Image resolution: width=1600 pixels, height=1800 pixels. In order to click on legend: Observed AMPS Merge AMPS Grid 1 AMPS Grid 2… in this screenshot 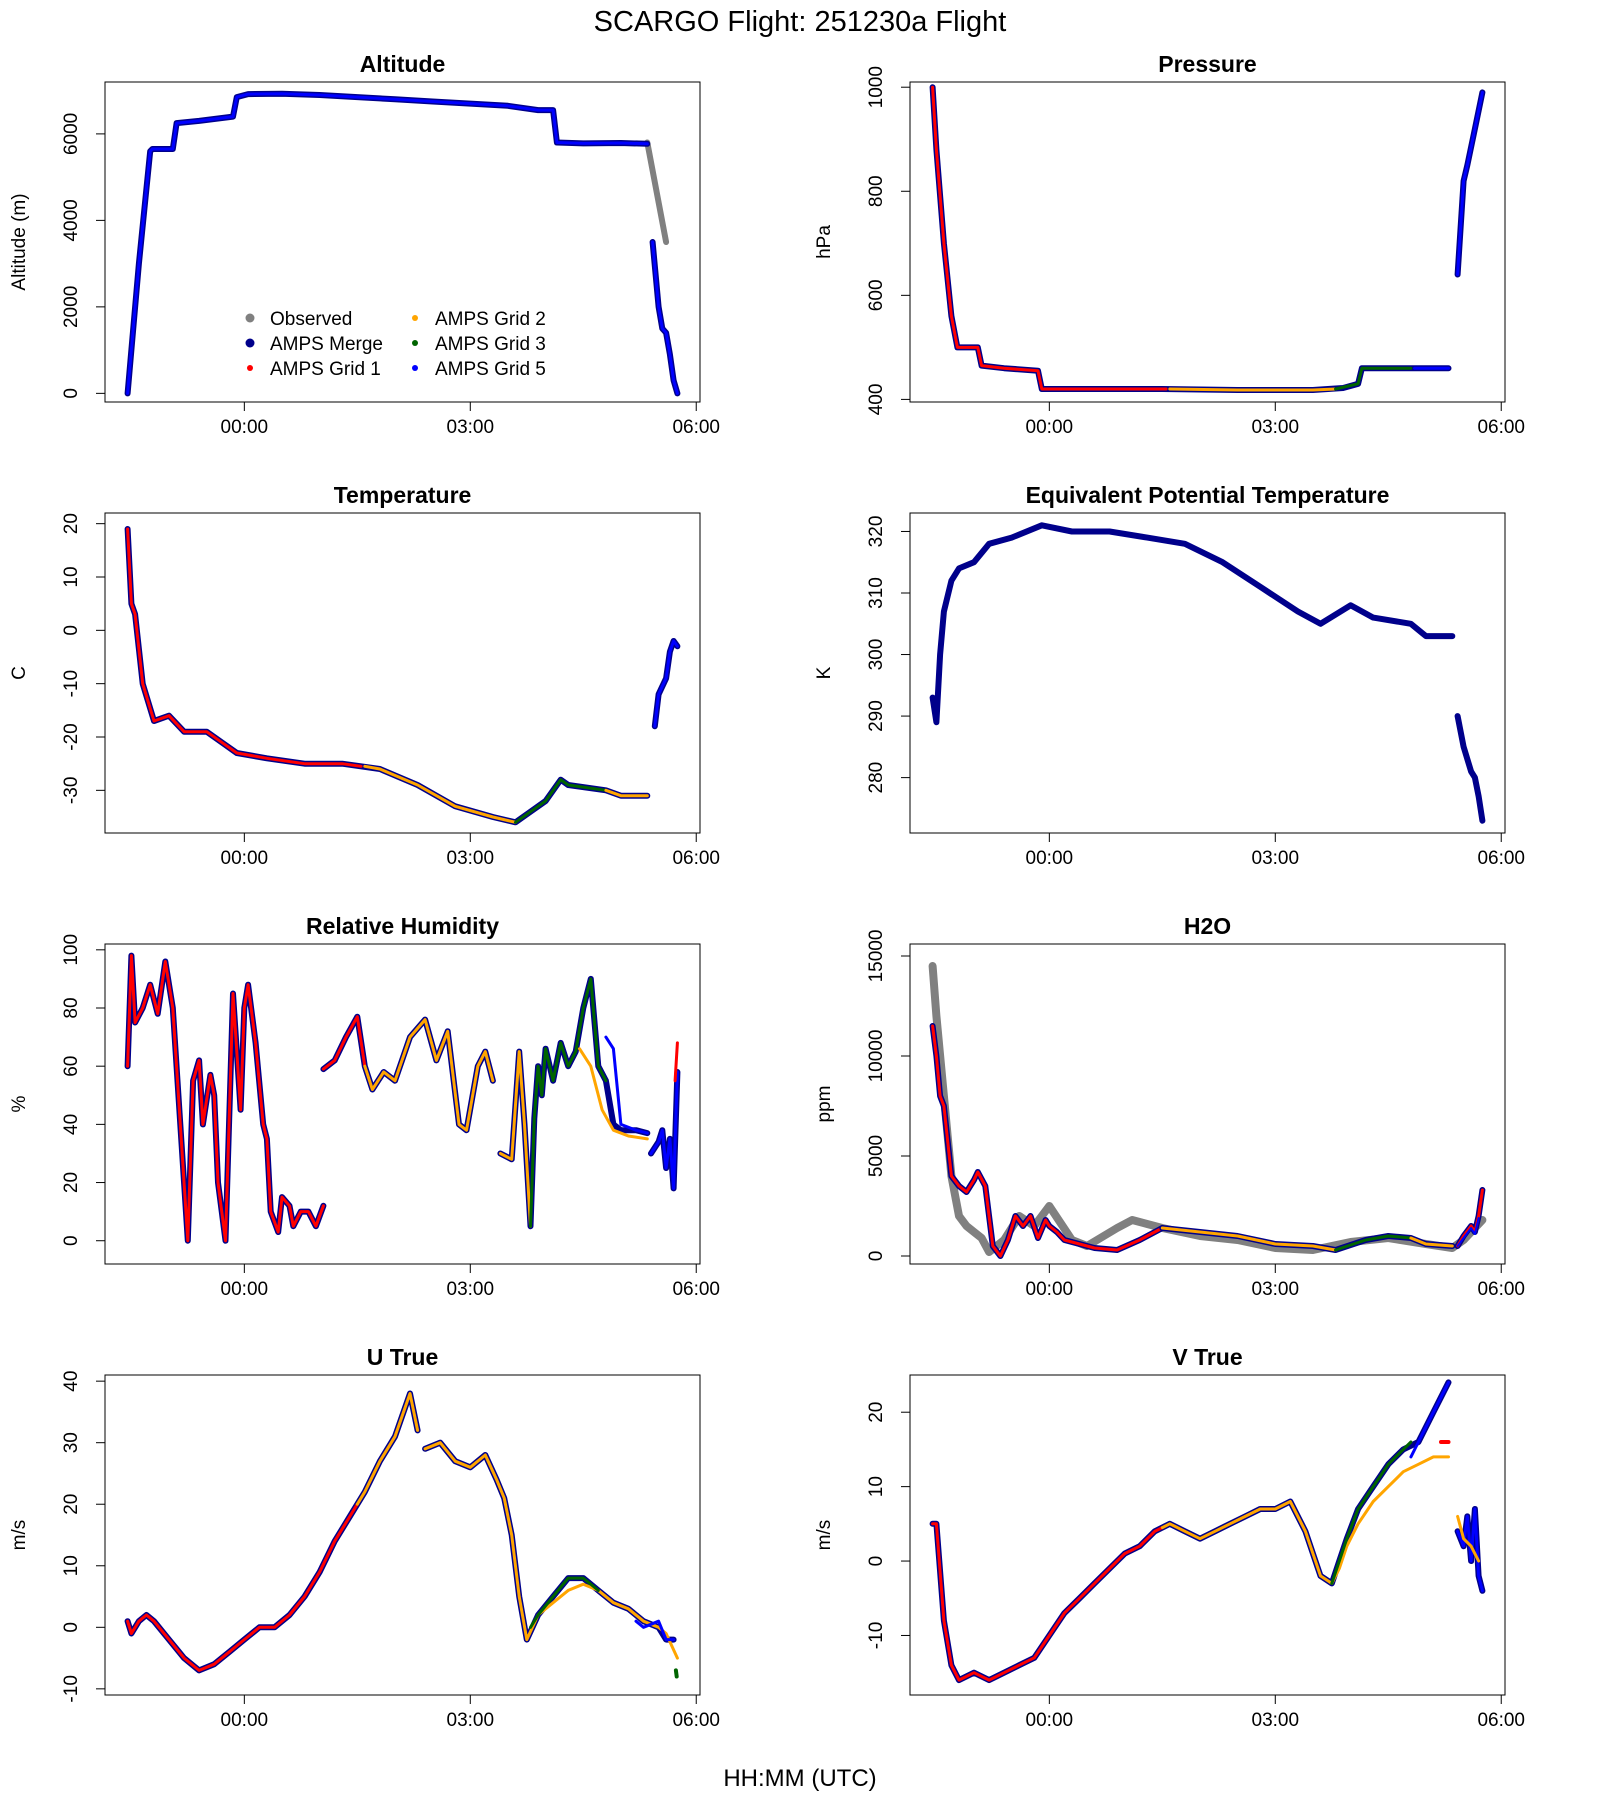, I will do `click(395, 344)`.